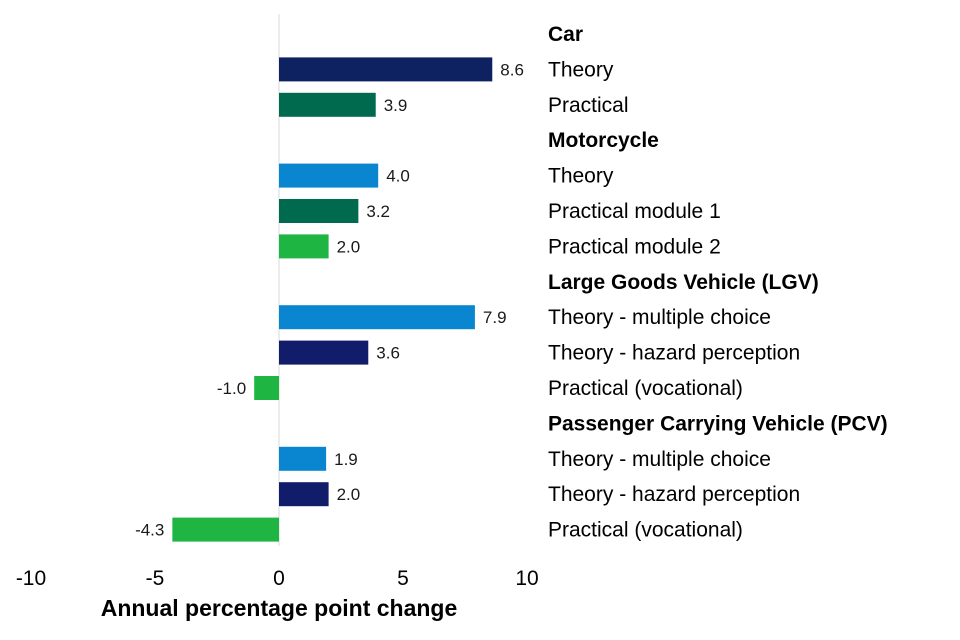 This screenshot has height=640, width=960. Describe the element at coordinates (683, 282) in the screenshot. I see `group-label: Large Goods Vehicle (LGV)` at that location.